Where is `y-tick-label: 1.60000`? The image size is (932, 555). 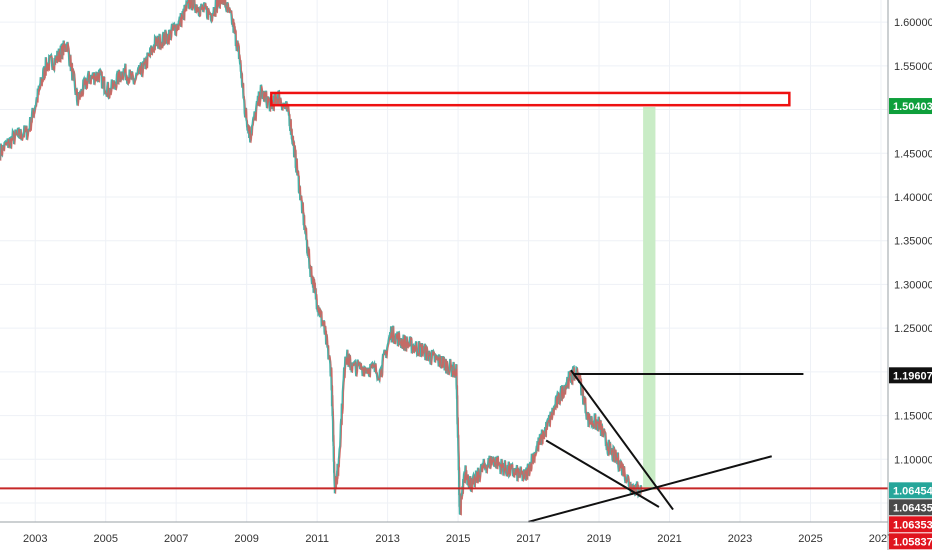 y-tick-label: 1.60000 is located at coordinates (913, 23).